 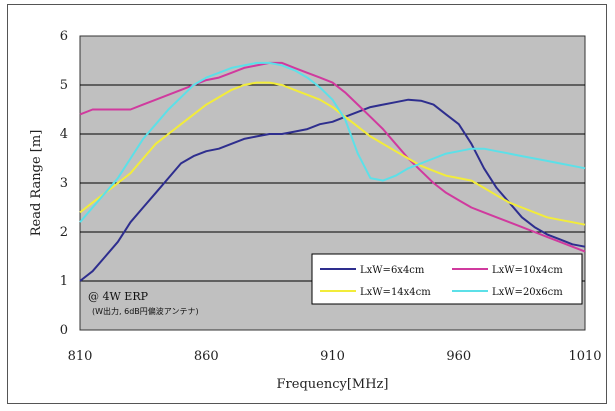 What do you see at coordinates (64, 232) in the screenshot?
I see `y-tick-label: 2` at bounding box center [64, 232].